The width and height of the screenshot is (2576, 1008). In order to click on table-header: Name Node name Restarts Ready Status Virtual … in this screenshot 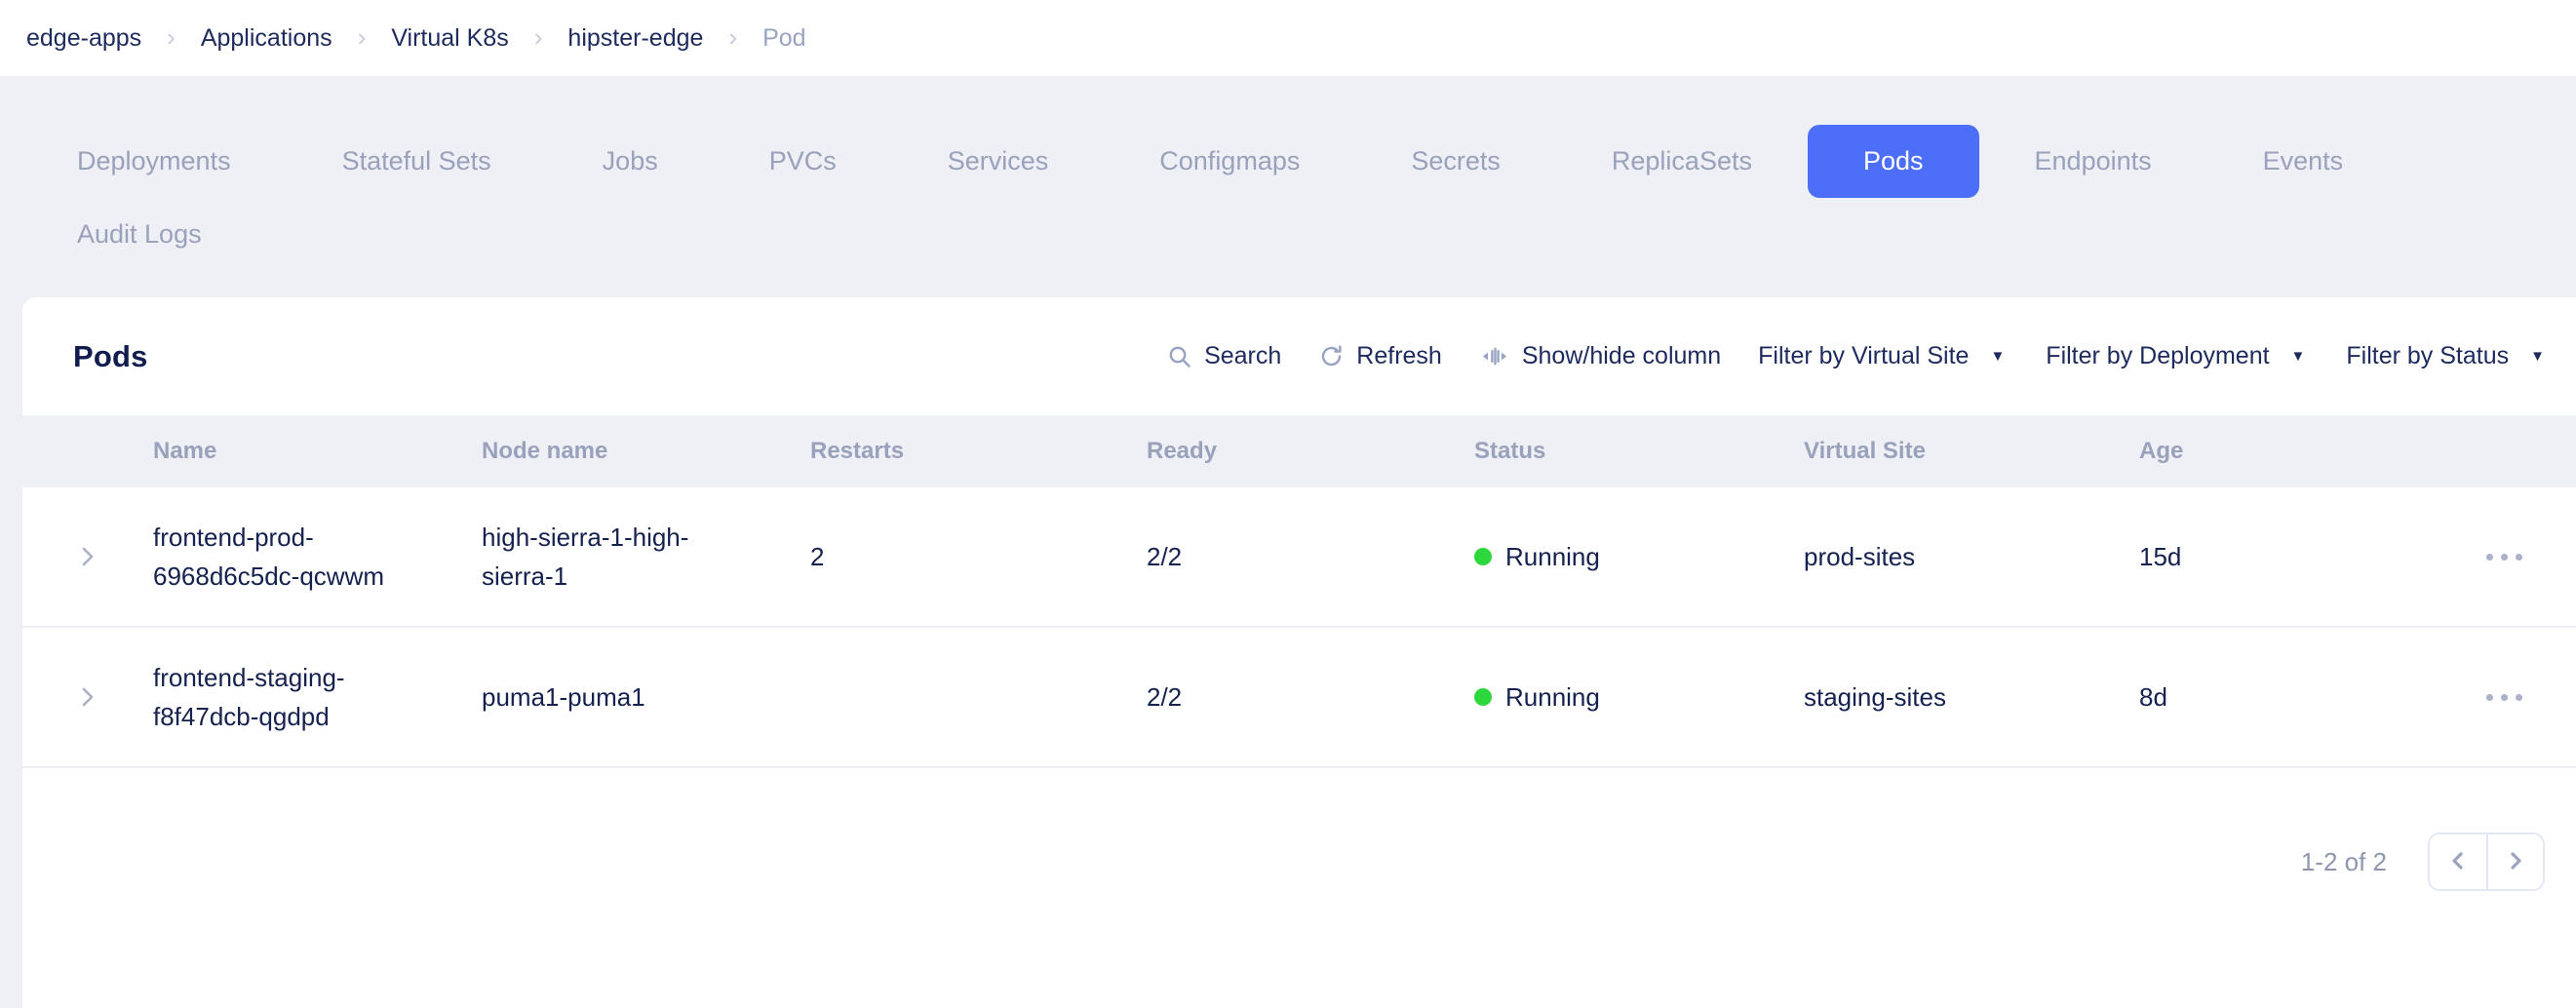, I will do `click(1299, 451)`.